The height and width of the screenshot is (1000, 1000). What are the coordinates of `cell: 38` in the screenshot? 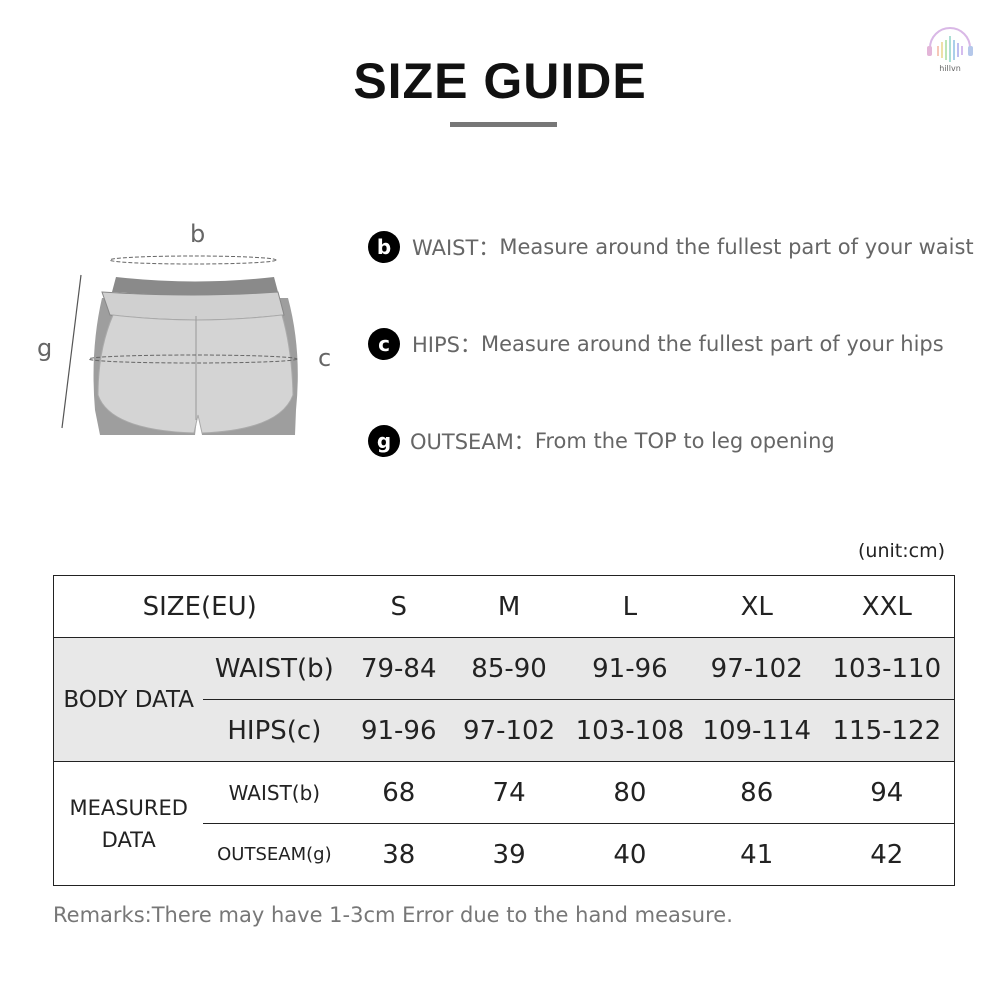 It's located at (399, 854).